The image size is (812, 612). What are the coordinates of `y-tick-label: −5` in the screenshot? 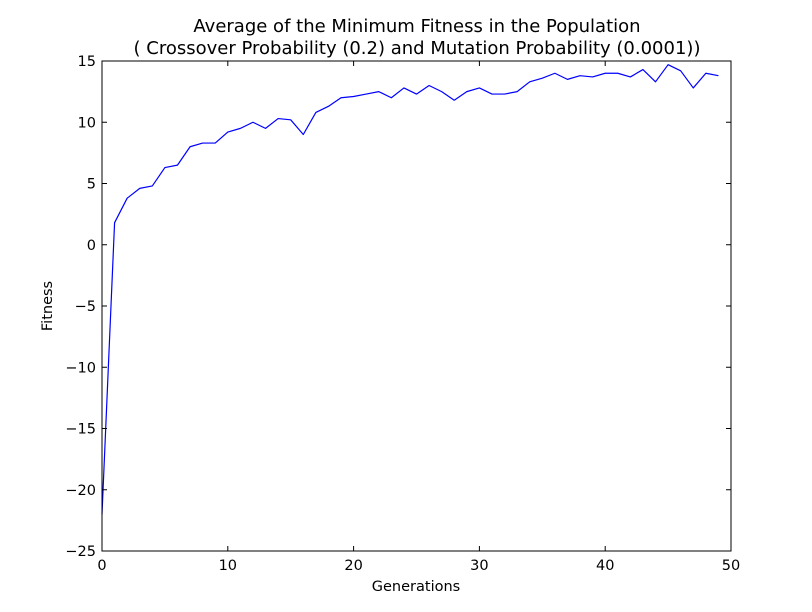 It's located at (85, 307).